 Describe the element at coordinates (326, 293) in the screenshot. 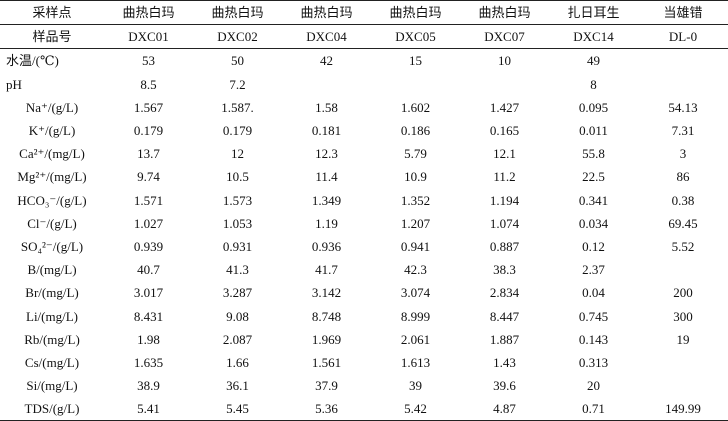

I see `value-cell: 3.142` at that location.